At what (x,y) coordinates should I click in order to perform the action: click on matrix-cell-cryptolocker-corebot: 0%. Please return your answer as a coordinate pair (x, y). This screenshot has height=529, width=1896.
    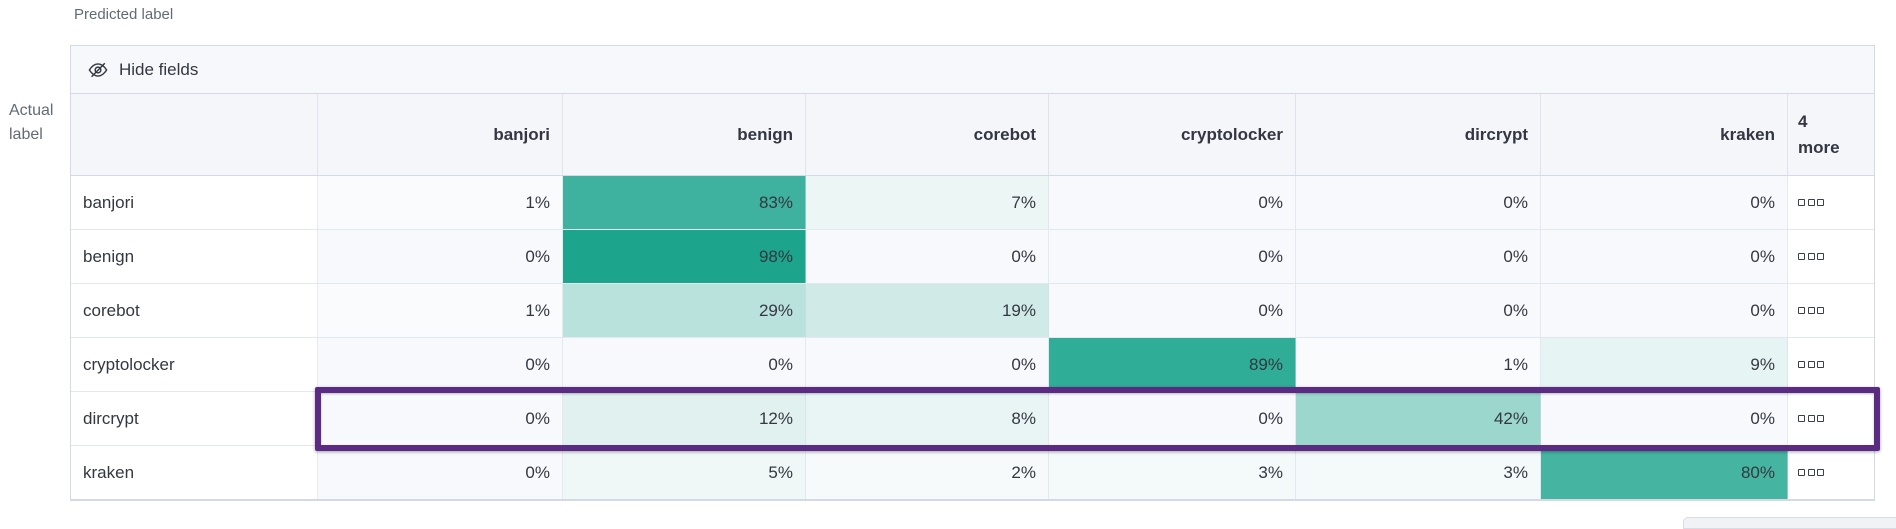
    Looking at the image, I should click on (927, 364).